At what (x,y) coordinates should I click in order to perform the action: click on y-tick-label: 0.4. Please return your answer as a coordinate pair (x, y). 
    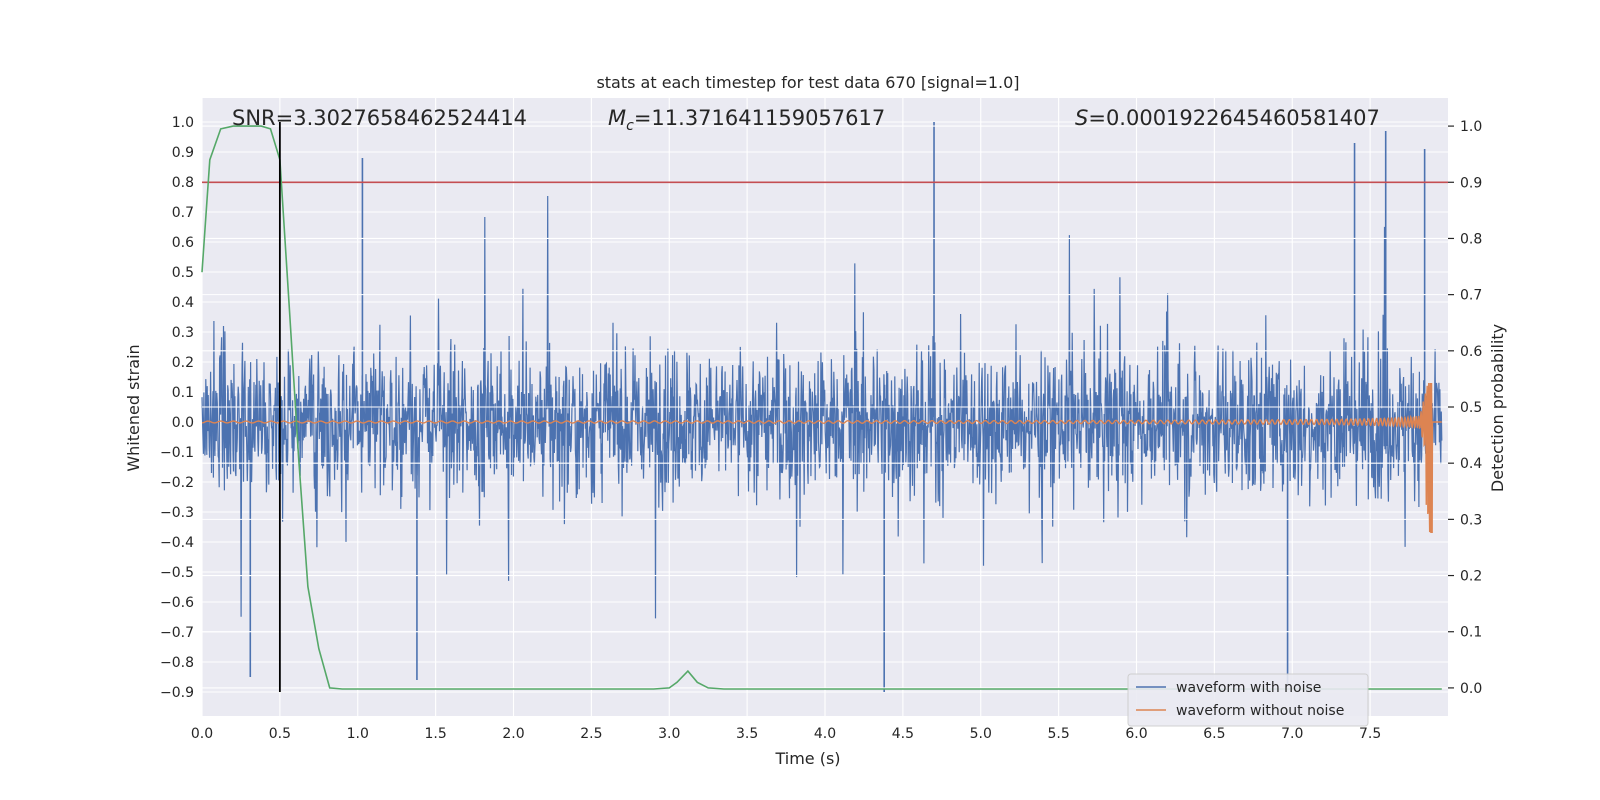
    Looking at the image, I should click on (183, 303).